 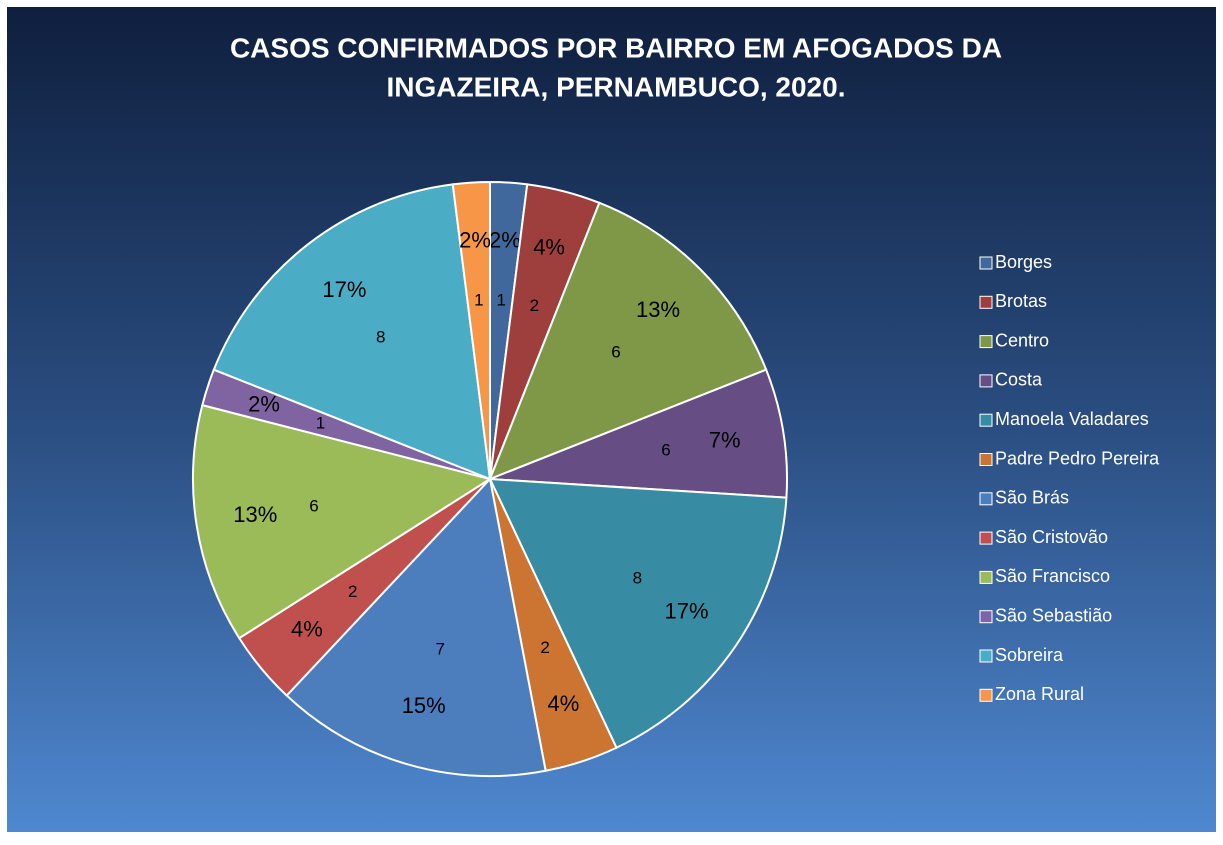 What do you see at coordinates (440, 649) in the screenshot?
I see `count-label: 7` at bounding box center [440, 649].